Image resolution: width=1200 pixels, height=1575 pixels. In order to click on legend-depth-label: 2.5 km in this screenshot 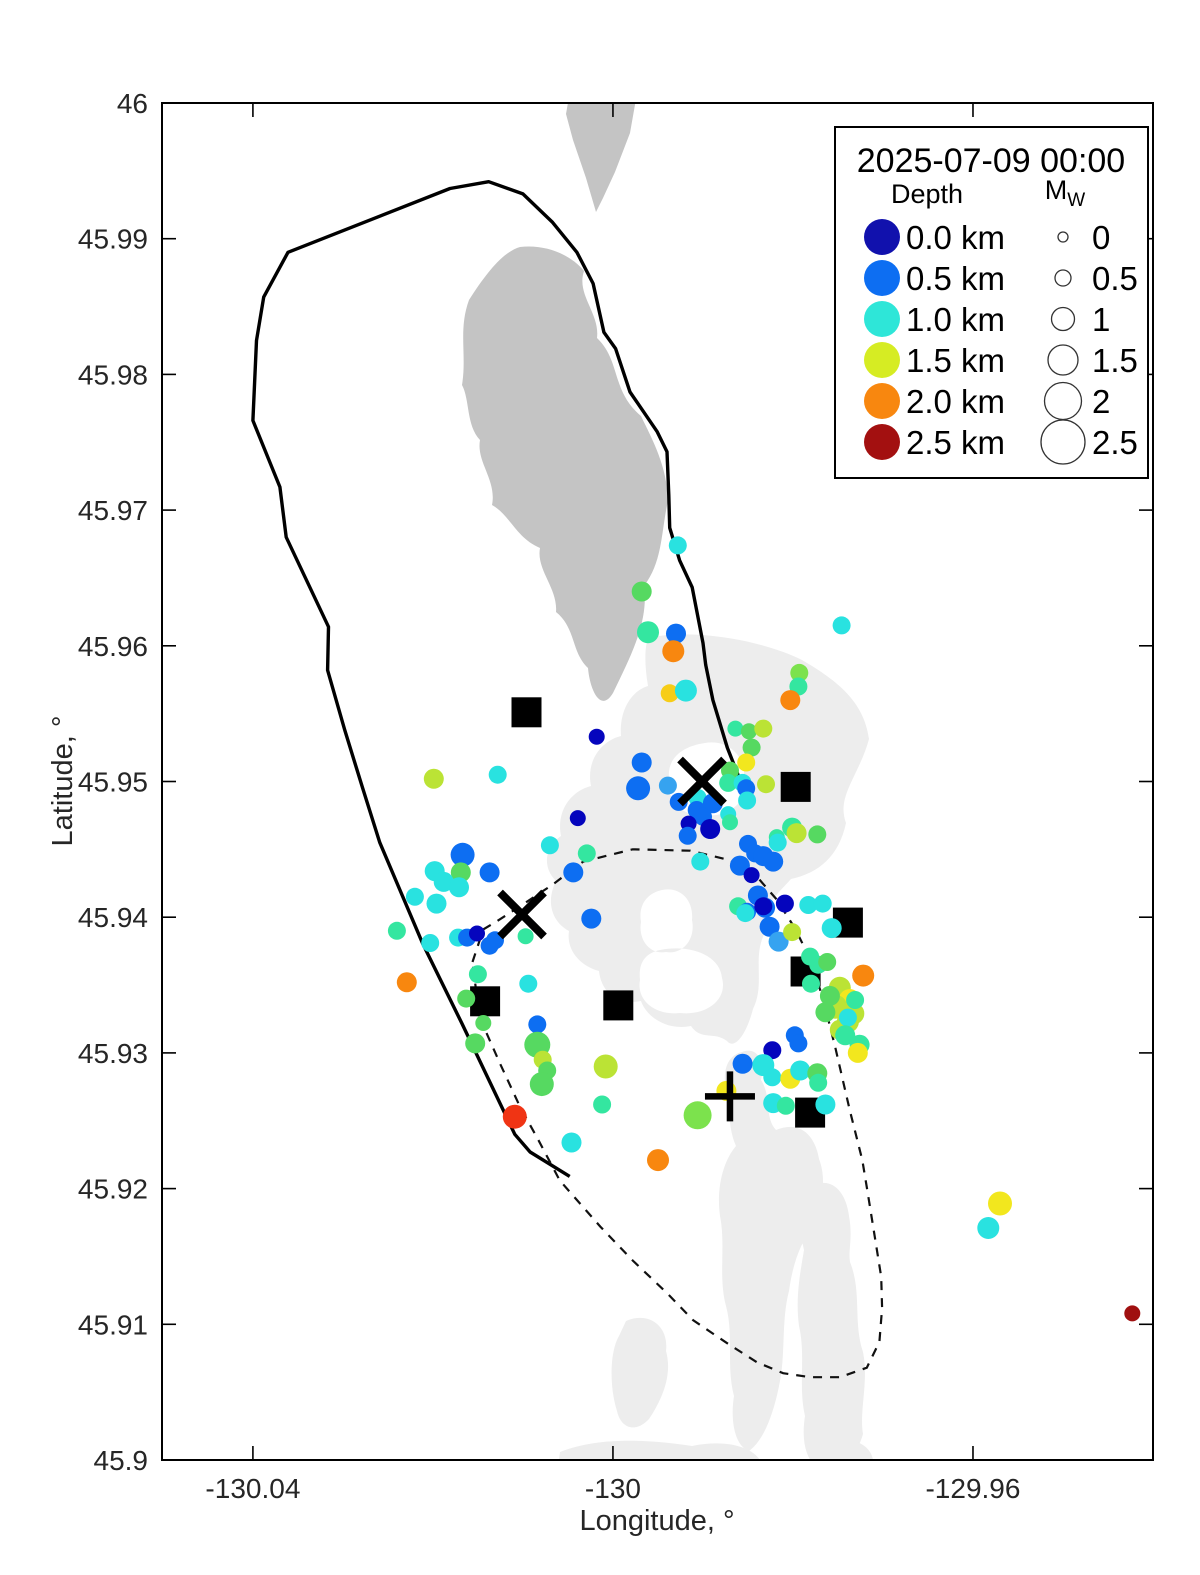, I will do `click(955, 442)`.